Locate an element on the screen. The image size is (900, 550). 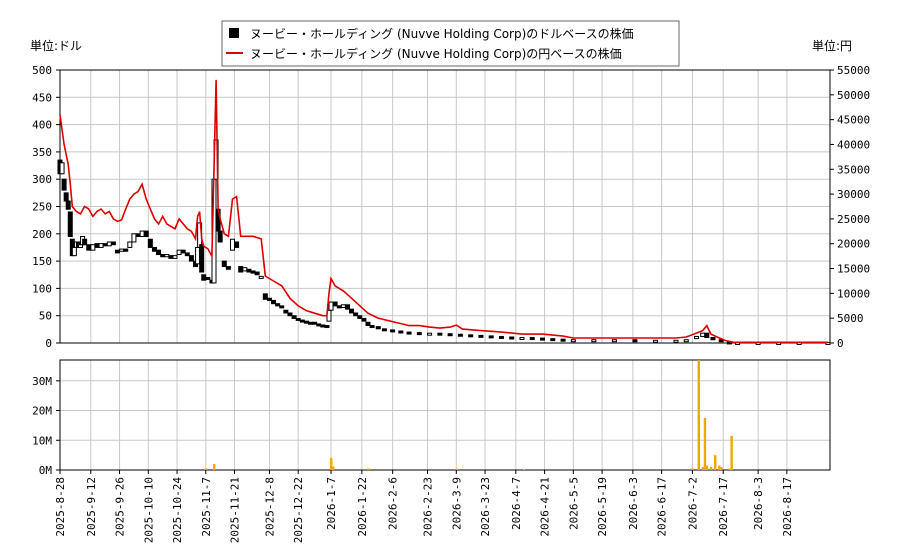
right-tick-label: 45000 is located at coordinates (853, 120).